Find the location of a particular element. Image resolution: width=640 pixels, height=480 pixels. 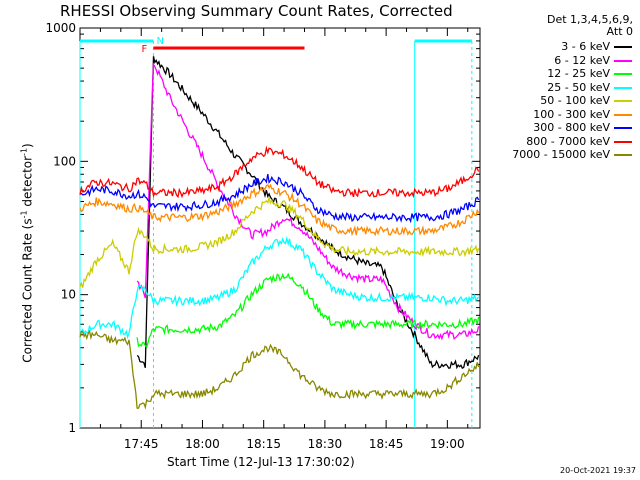

y-tick-label: 1 is located at coordinates (72, 428).